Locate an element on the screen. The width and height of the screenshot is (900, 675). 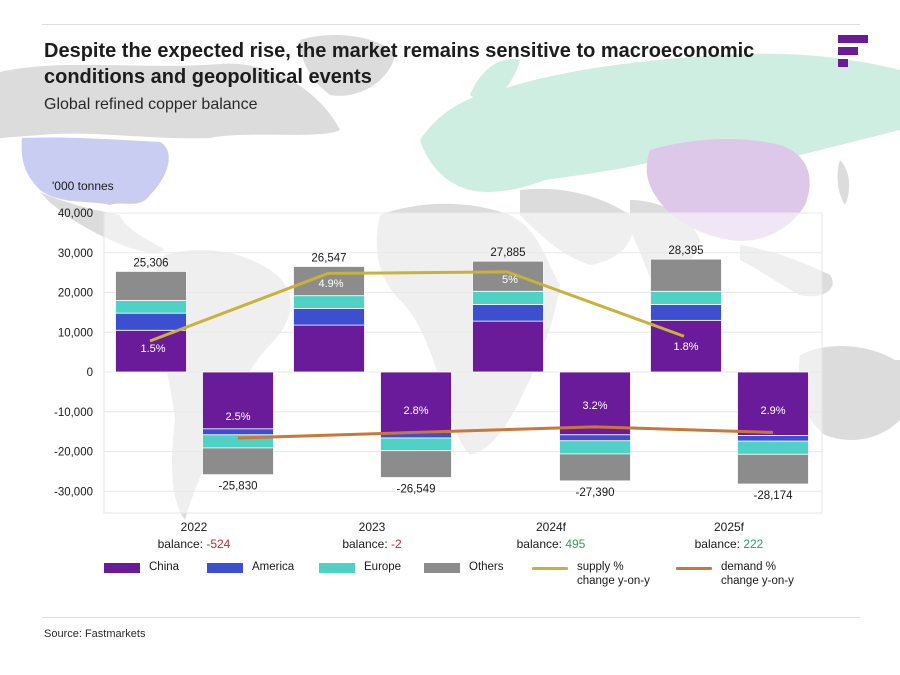
legend-item-europe: Europe is located at coordinates (360, 567).